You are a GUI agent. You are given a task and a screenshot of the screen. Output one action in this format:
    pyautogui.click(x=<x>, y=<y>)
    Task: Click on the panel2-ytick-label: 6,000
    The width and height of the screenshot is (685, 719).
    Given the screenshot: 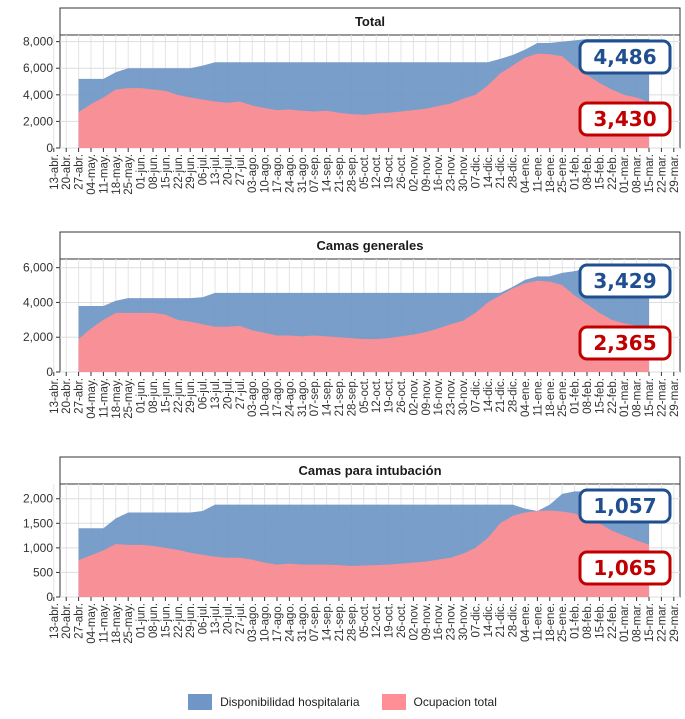 What is the action you would take?
    pyautogui.click(x=38, y=268)
    